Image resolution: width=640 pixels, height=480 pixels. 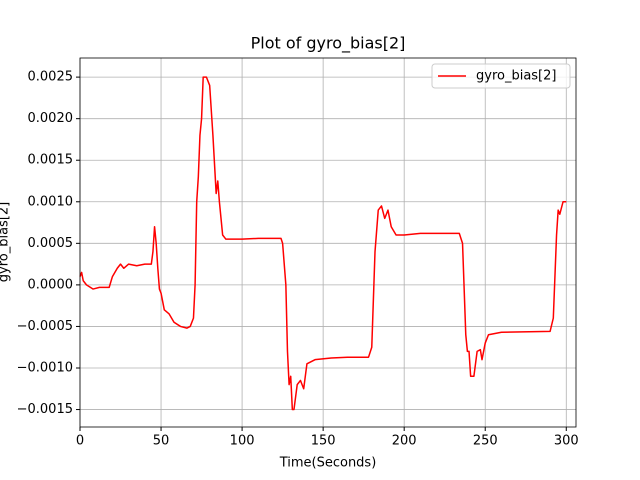 I want to click on x-tick-label: 50, so click(x=161, y=441).